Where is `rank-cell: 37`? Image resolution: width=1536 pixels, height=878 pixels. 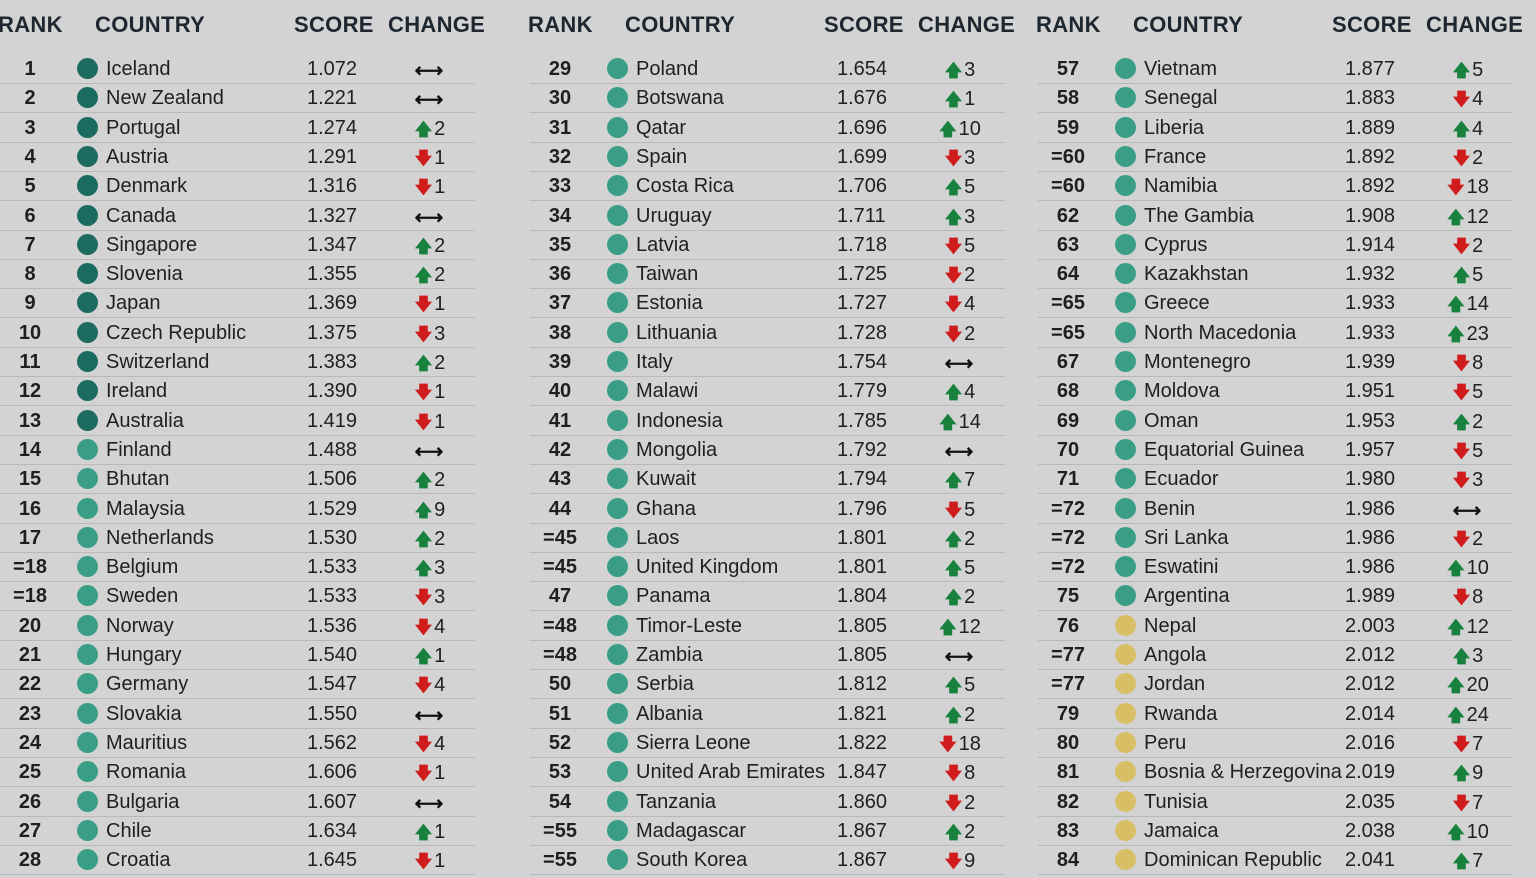
rank-cell: 37 is located at coordinates (560, 303).